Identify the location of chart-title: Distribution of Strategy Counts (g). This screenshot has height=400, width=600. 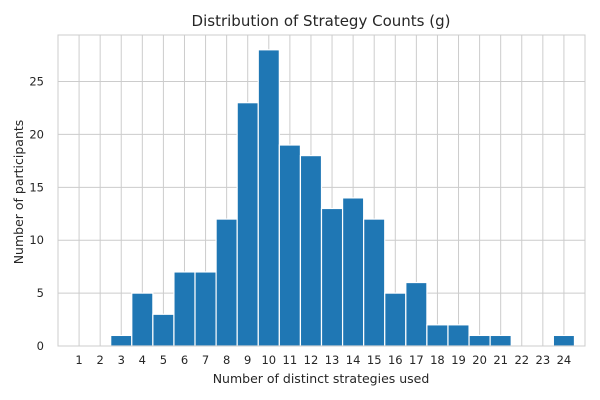
(321, 21).